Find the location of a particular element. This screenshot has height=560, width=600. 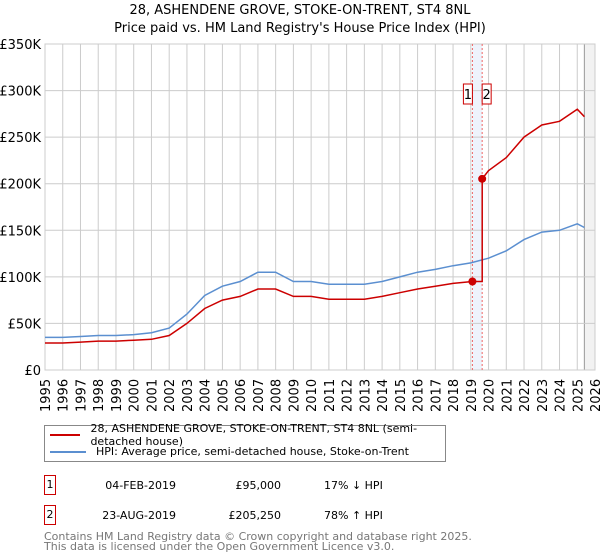

x-tick-label: 1997 is located at coordinates (81, 395).